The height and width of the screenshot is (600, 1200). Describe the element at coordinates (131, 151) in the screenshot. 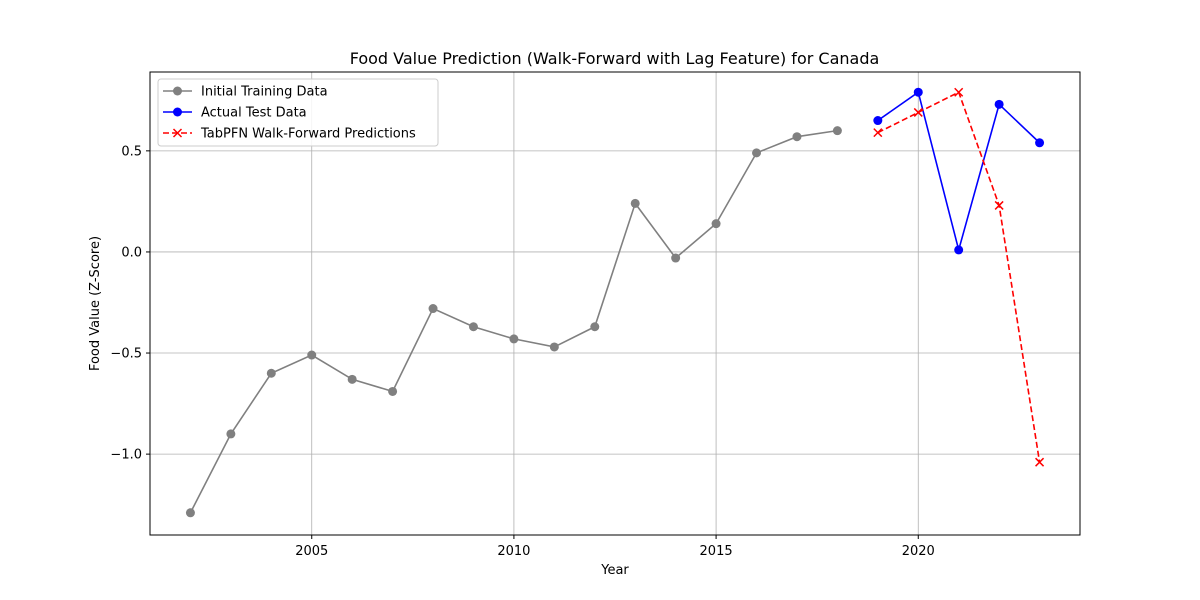

I see `y-tick-label: 0.5` at that location.